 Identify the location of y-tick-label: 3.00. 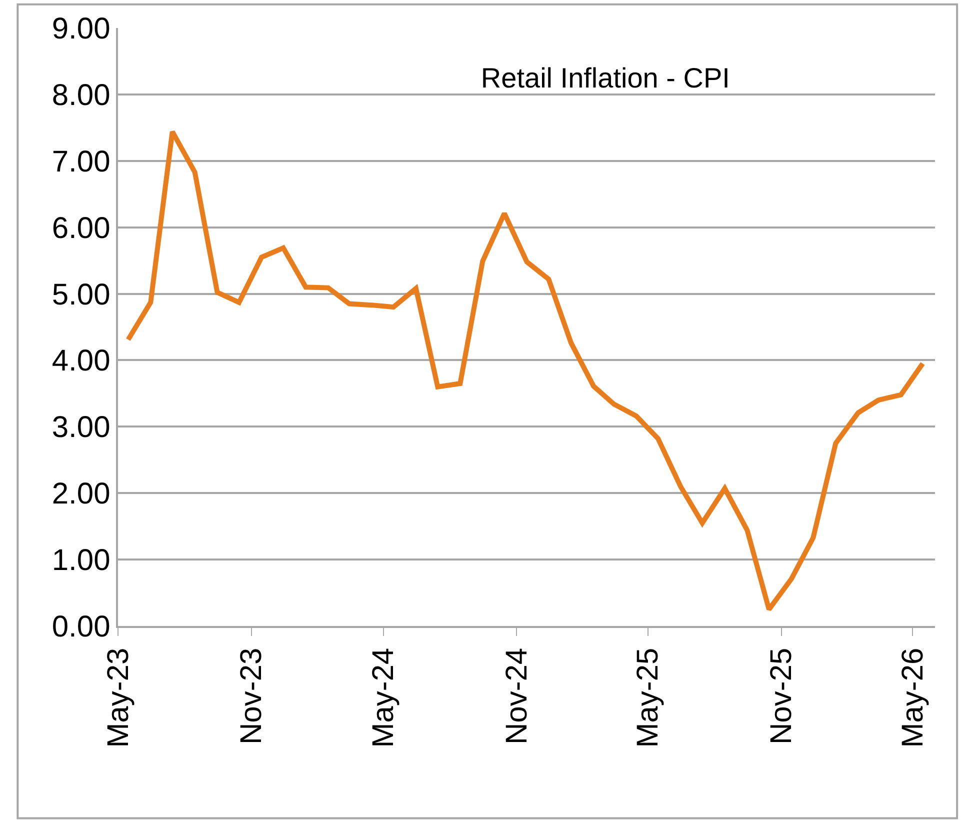
(81, 427).